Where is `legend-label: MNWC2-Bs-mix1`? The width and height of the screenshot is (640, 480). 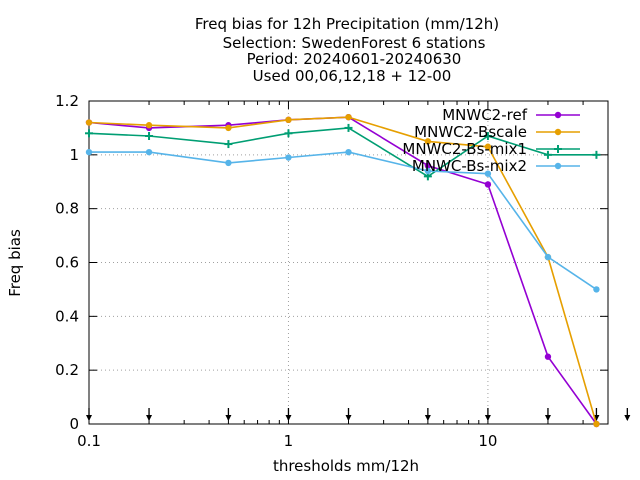
legend-label: MNWC2-Bs-mix1 is located at coordinates (464, 149).